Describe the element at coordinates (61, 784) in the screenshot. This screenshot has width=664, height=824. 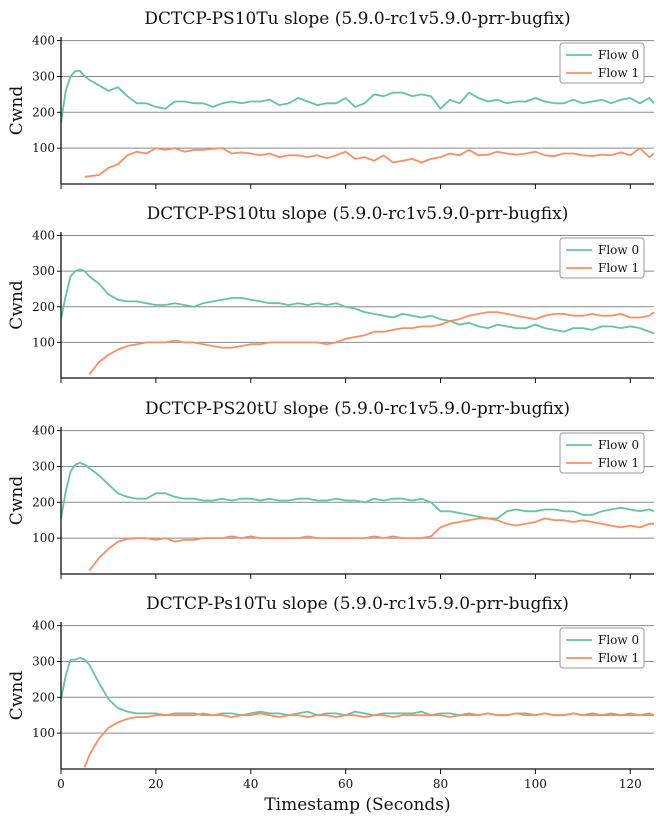
I see `x-tick-label: 0` at that location.